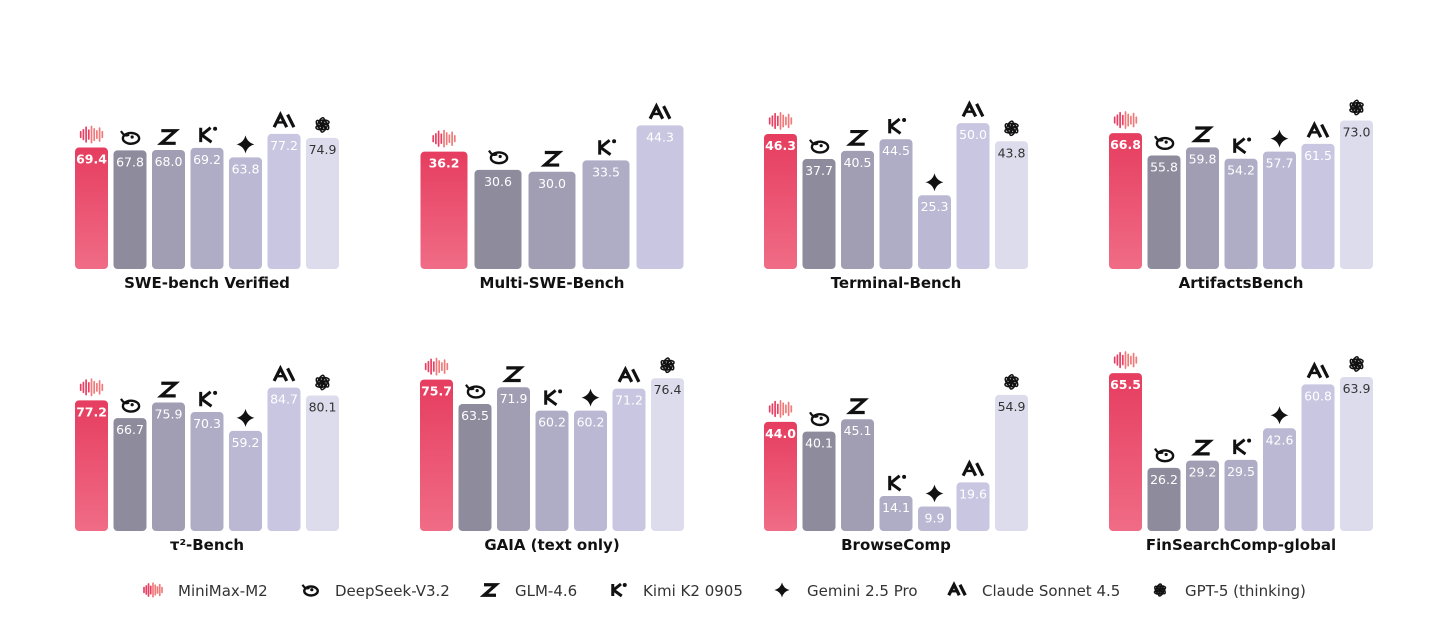  I want to click on panel-title: Terminal-Bench, so click(896, 283).